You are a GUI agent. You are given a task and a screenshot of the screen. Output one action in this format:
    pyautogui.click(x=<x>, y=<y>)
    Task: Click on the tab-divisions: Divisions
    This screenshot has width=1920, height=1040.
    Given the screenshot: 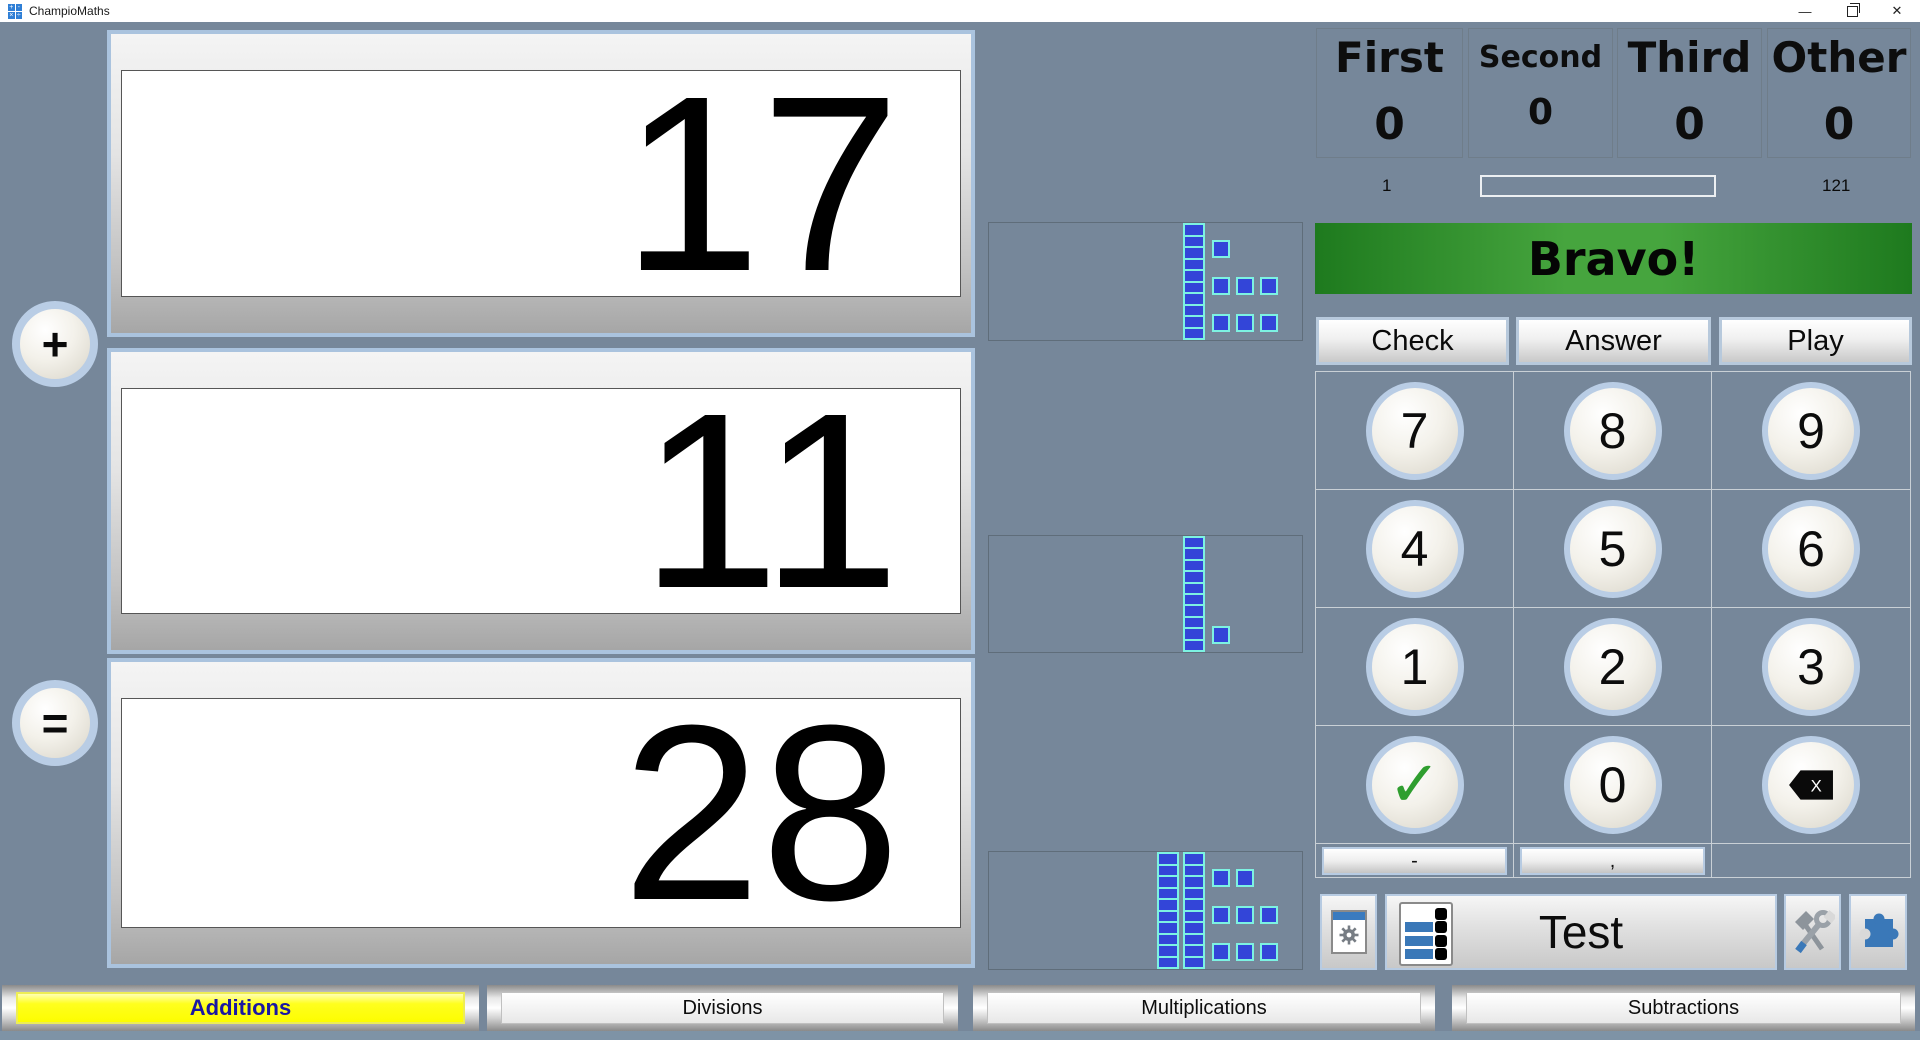 What is the action you would take?
    pyautogui.click(x=722, y=1008)
    